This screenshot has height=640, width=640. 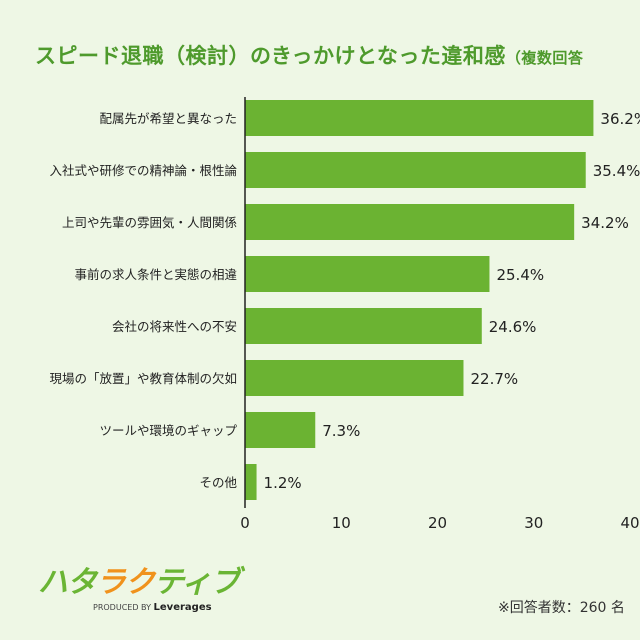 I want to click on data-label: 24.6%, so click(x=513, y=327).